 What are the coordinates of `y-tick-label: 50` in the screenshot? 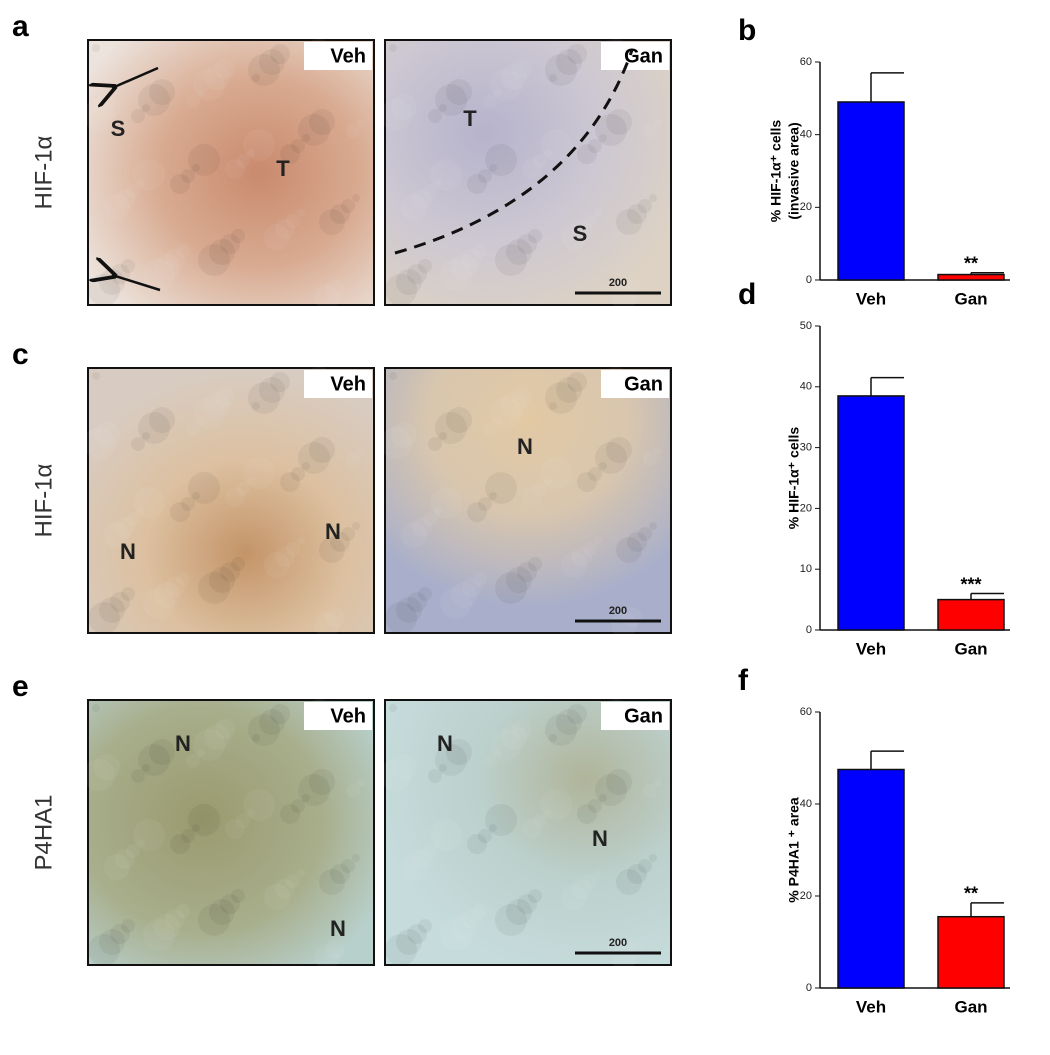 It's located at (806, 326).